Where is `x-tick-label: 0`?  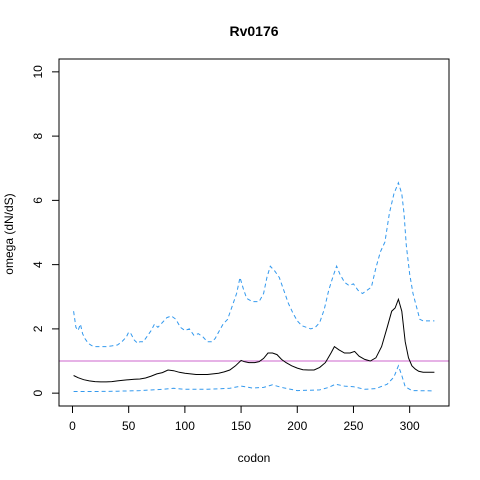 x-tick-label: 0 is located at coordinates (72, 426).